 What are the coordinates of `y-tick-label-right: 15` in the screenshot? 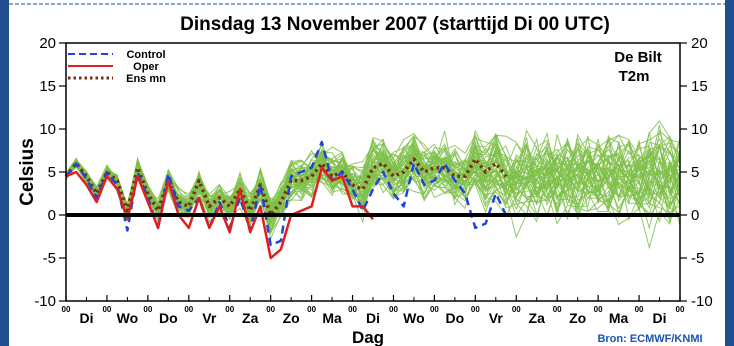 It's located at (699, 86).